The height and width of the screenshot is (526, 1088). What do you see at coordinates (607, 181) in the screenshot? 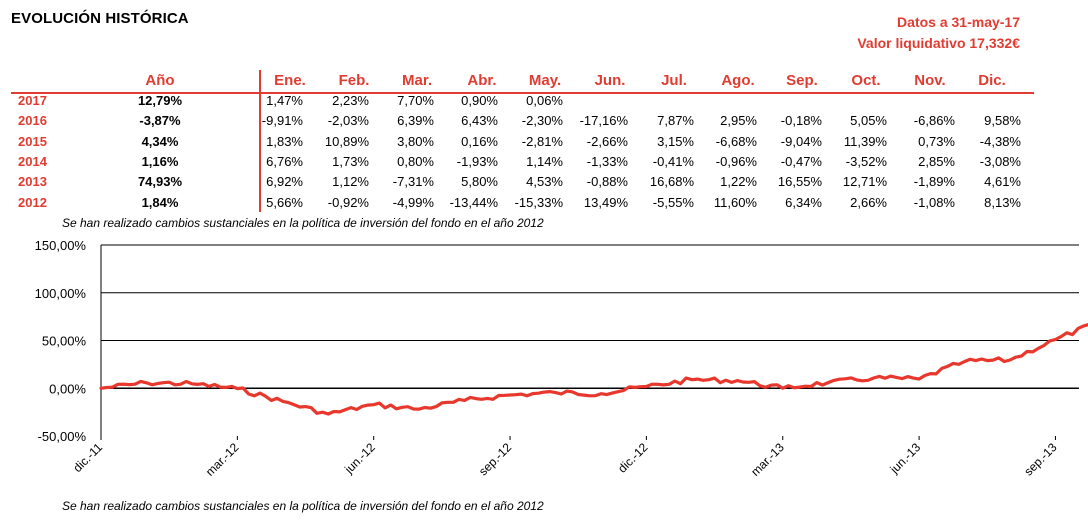
I see `monthly-return: -0,88%` at bounding box center [607, 181].